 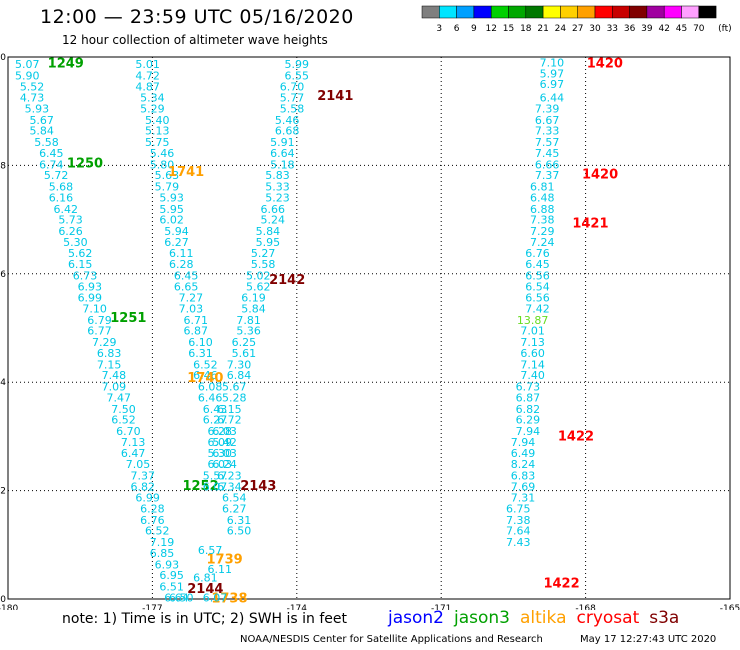 What do you see at coordinates (195, 331) in the screenshot?
I see `wave-height-value: 6.87` at bounding box center [195, 331].